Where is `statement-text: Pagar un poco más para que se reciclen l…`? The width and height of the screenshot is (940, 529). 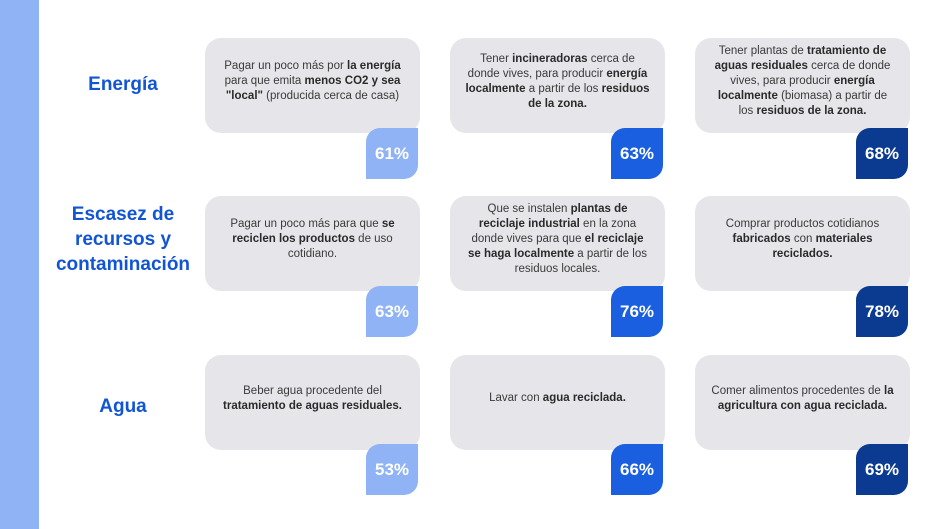
statement-text: Pagar un poco más para que se reciclen l… is located at coordinates (312, 239).